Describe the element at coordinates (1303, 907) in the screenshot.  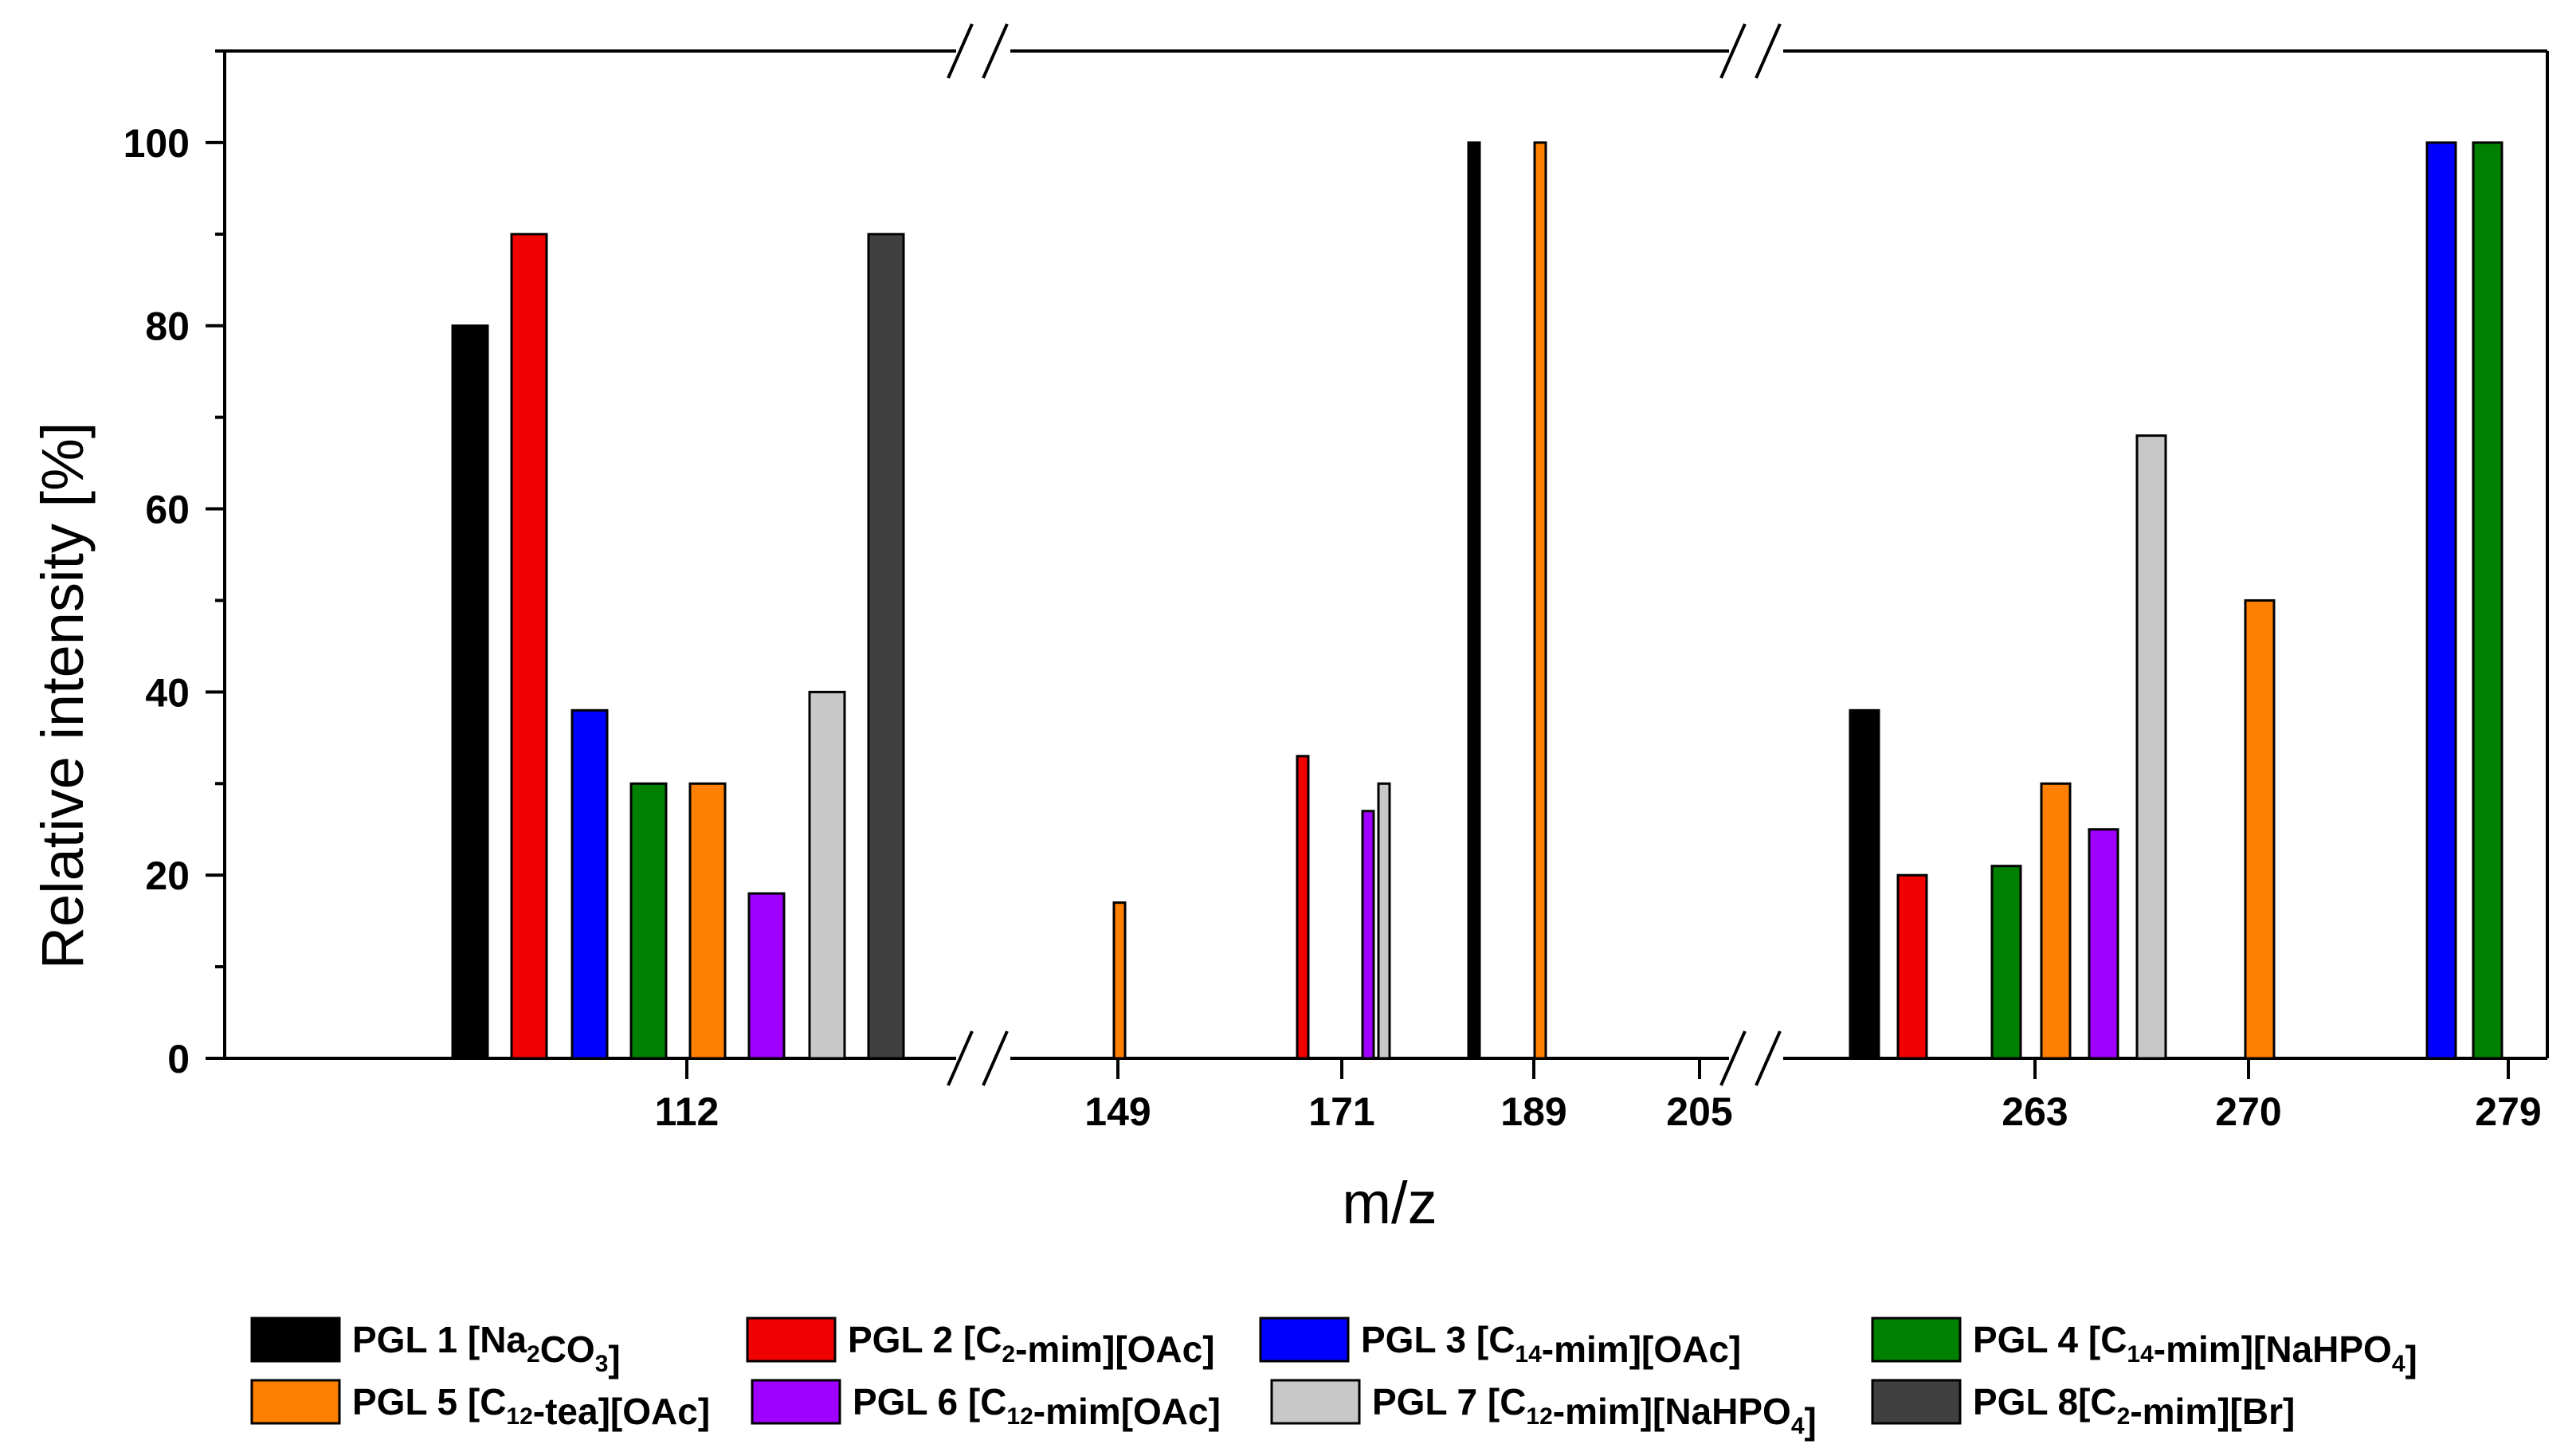
I see `bar-mz171-series2` at that location.